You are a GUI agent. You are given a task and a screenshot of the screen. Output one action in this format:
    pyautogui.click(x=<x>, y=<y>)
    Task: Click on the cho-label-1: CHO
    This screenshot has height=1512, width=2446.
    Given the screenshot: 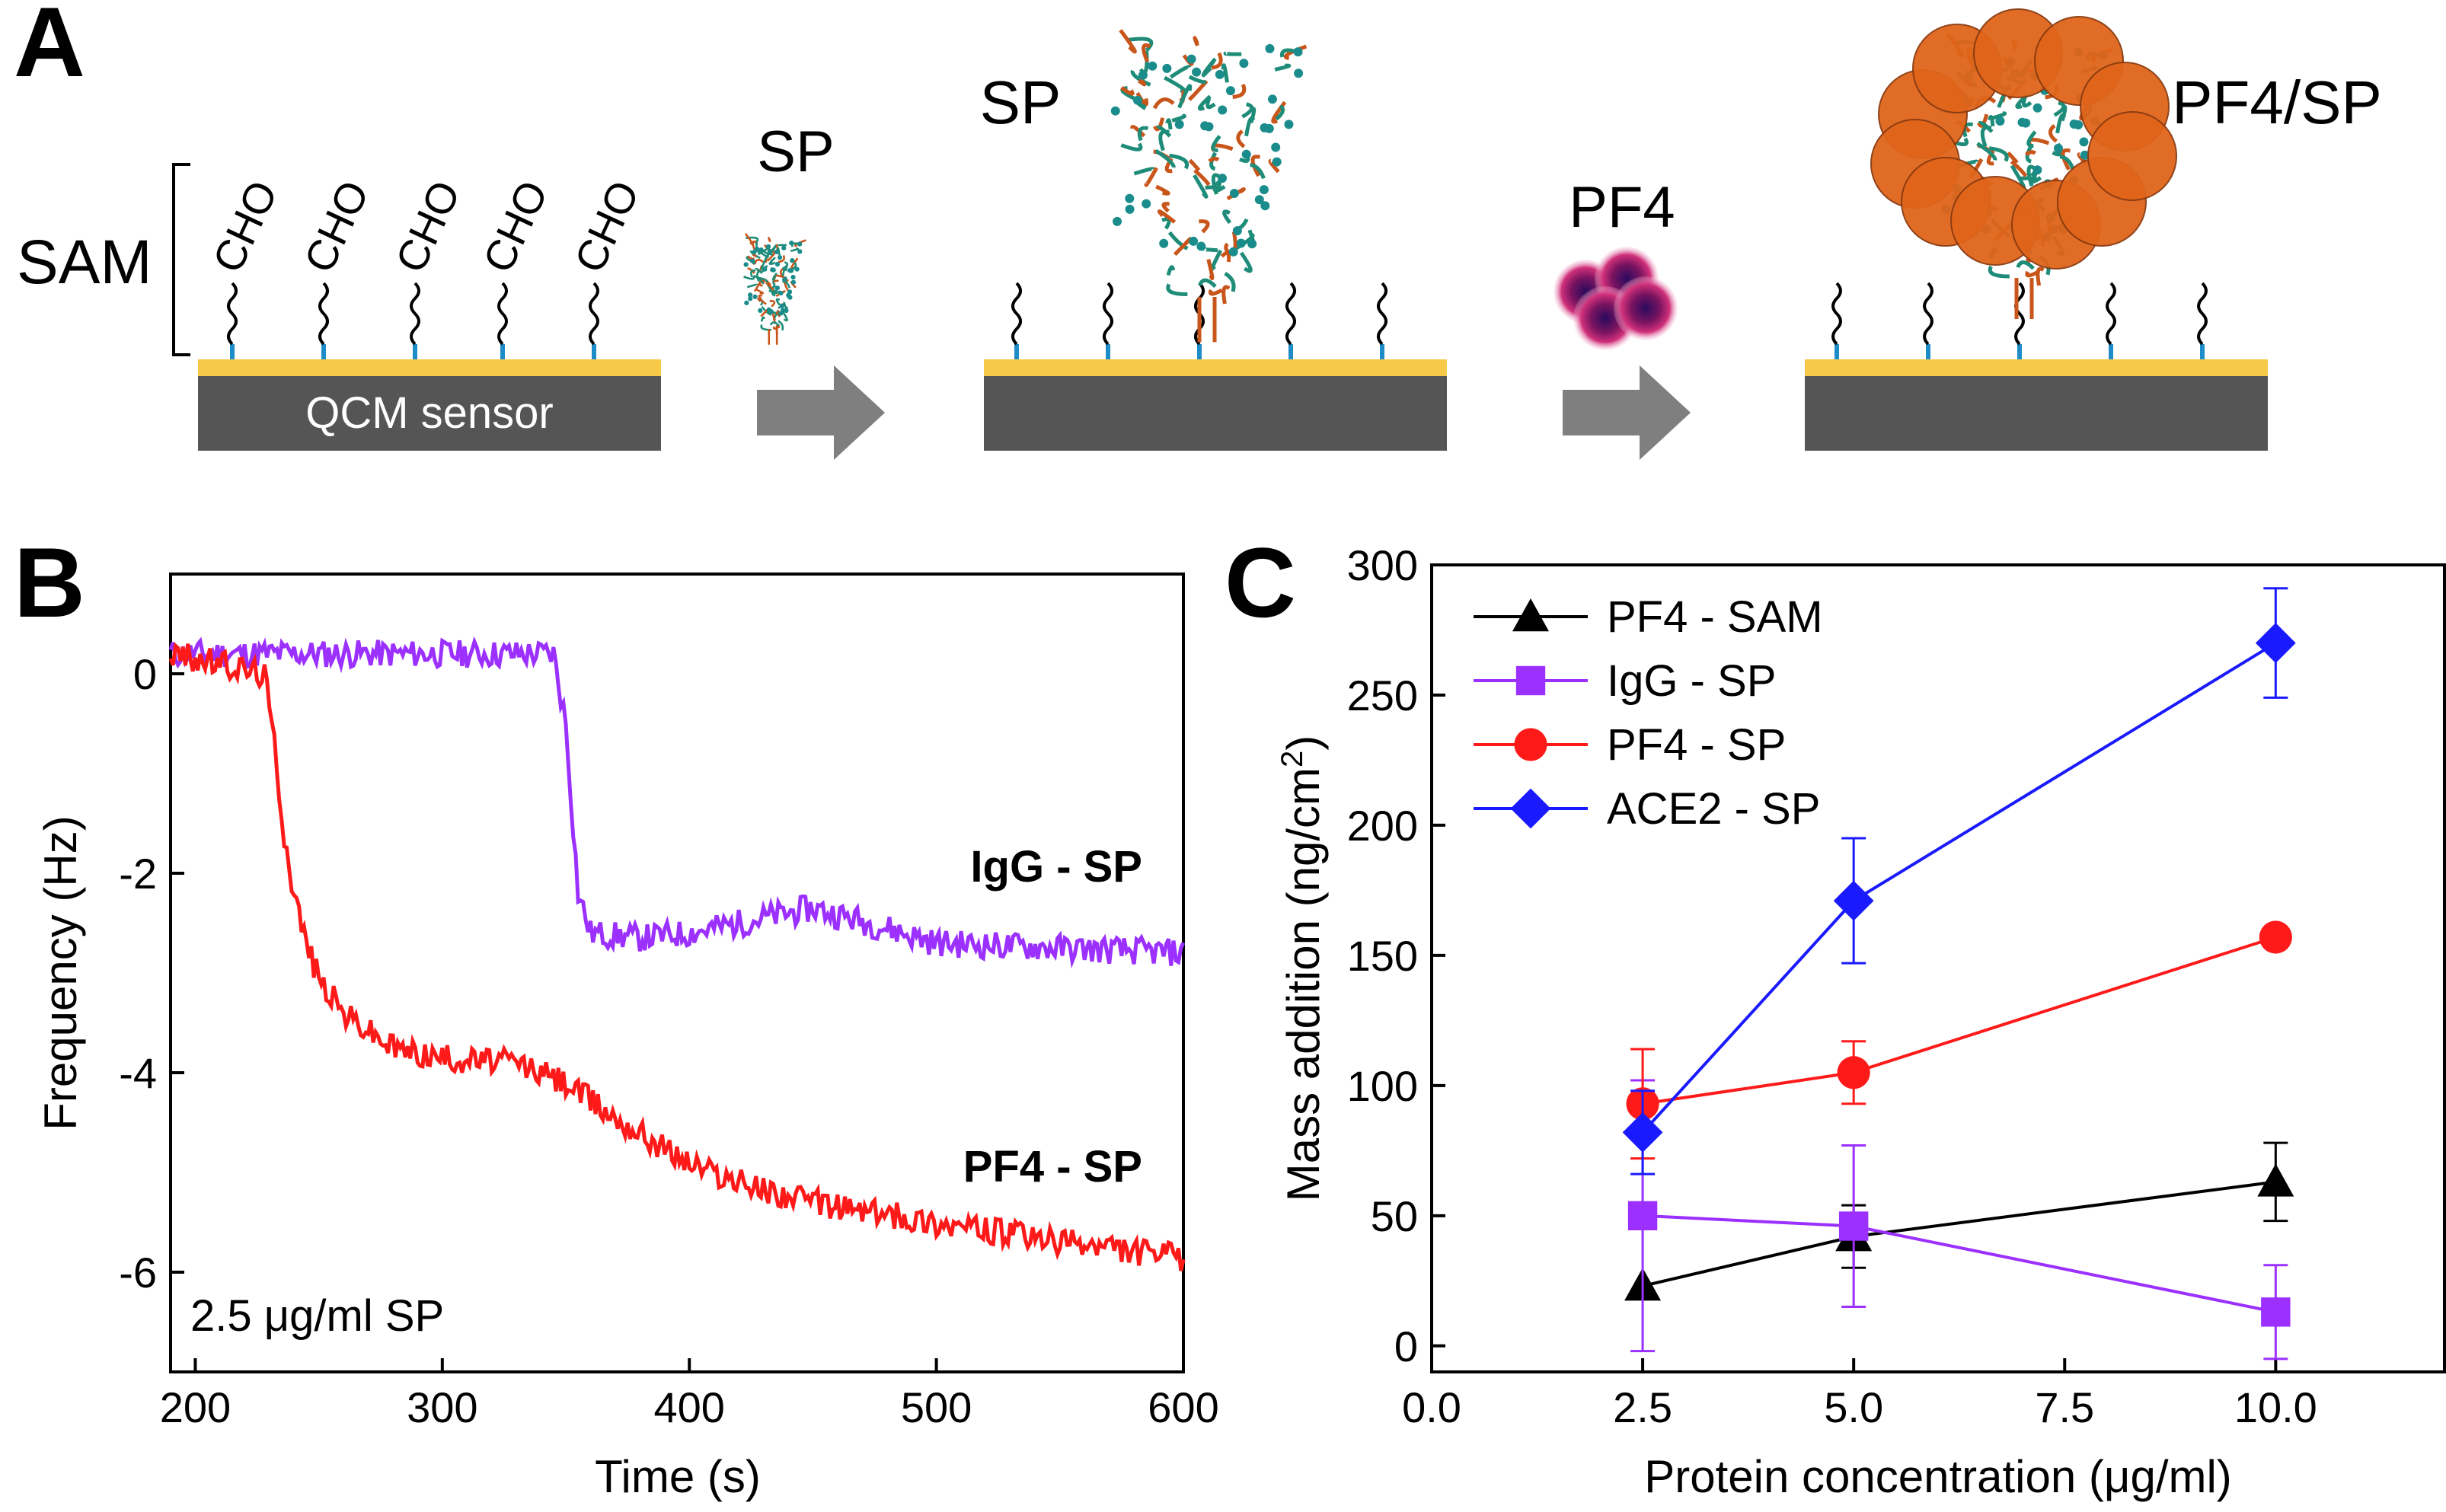 What is the action you would take?
    pyautogui.click(x=337, y=227)
    